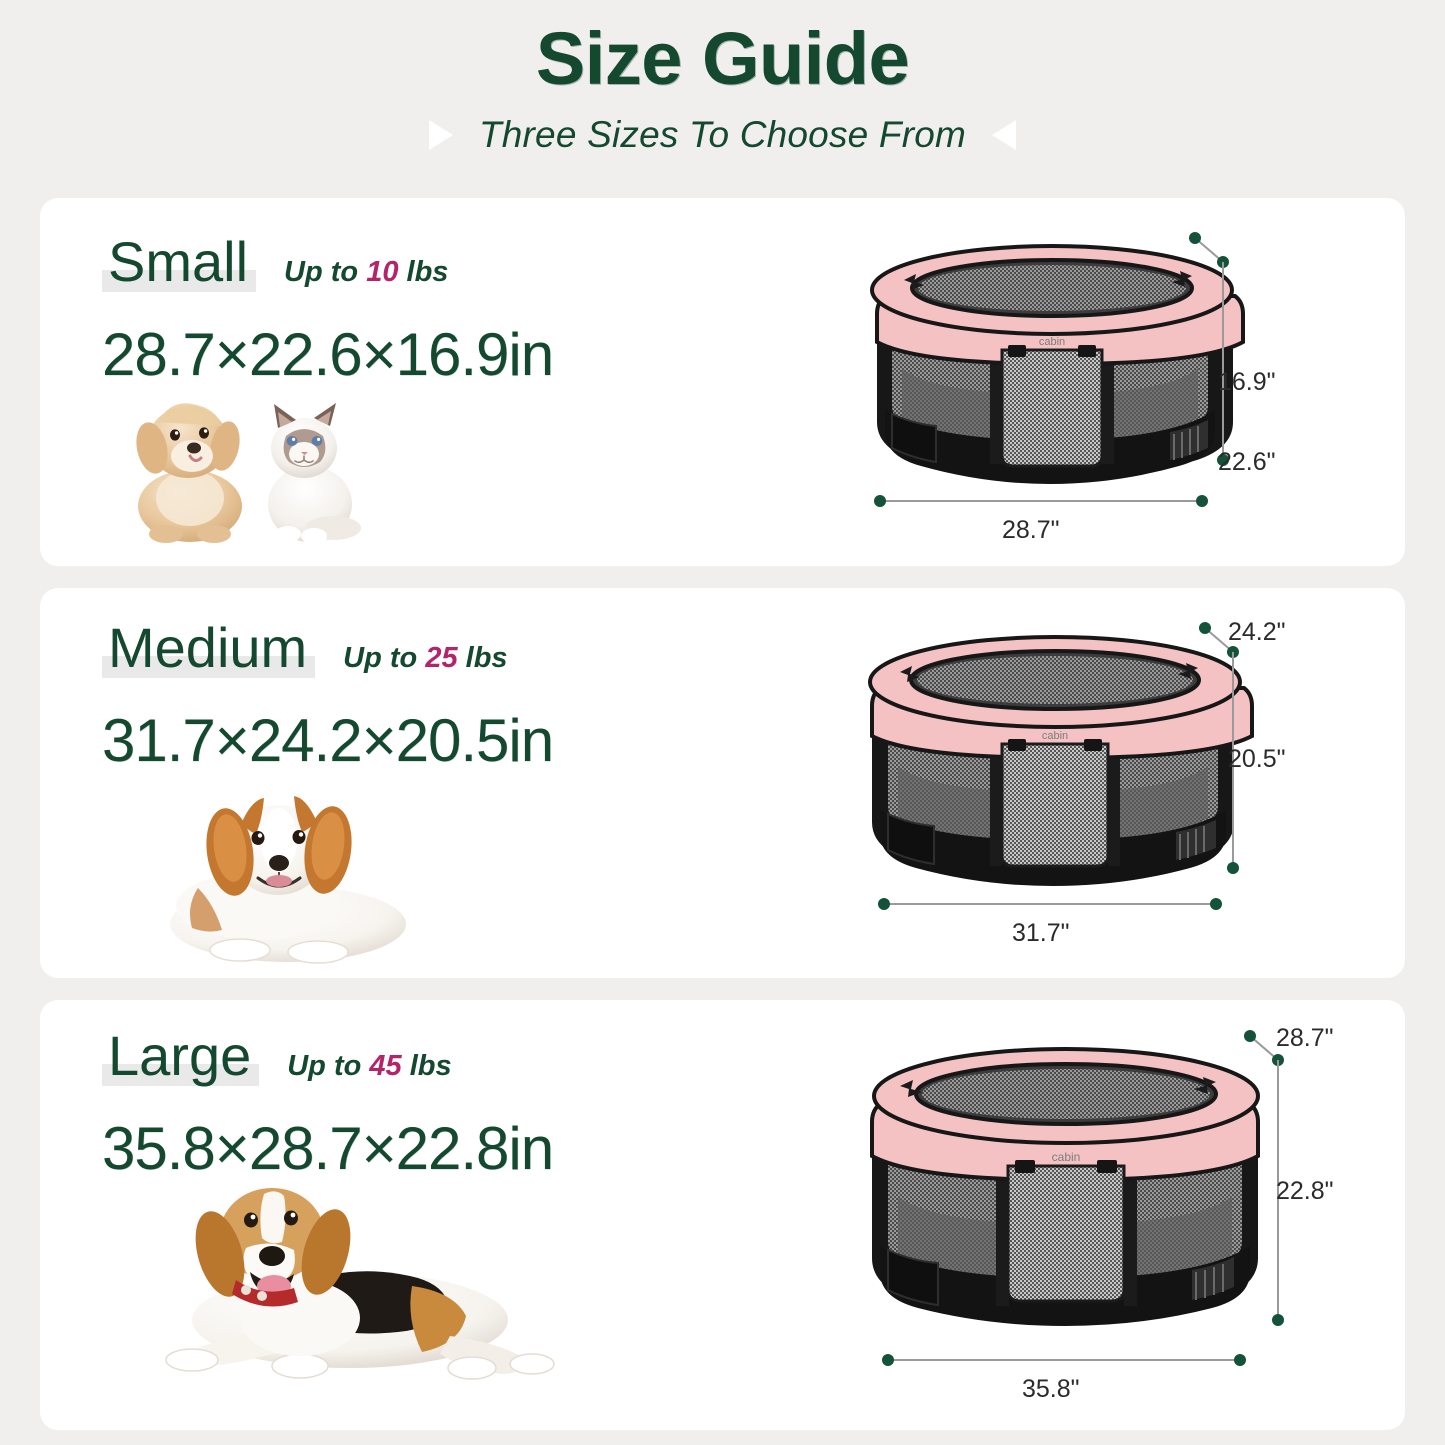 The height and width of the screenshot is (1445, 1445). I want to click on pet-illustration-large, so click(365, 1283).